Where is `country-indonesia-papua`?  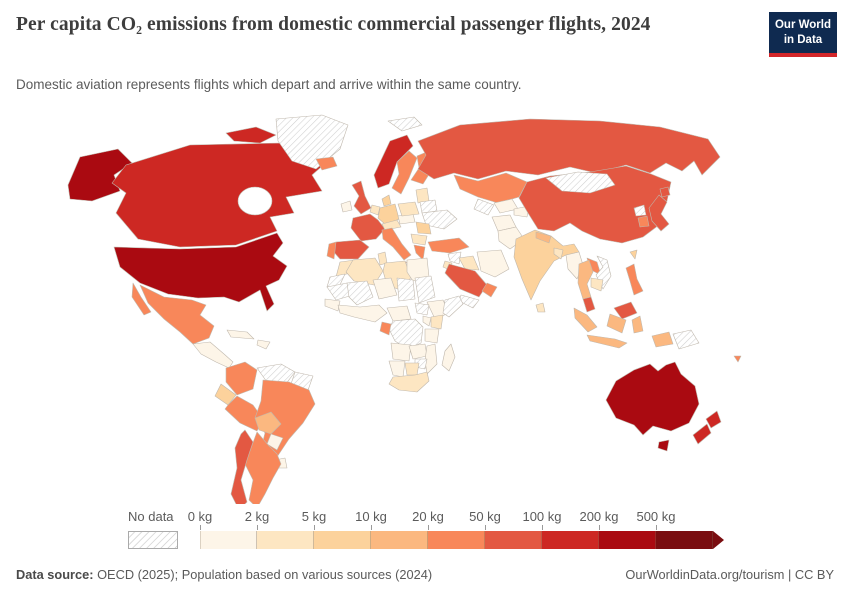 country-indonesia-papua is located at coordinates (662, 339).